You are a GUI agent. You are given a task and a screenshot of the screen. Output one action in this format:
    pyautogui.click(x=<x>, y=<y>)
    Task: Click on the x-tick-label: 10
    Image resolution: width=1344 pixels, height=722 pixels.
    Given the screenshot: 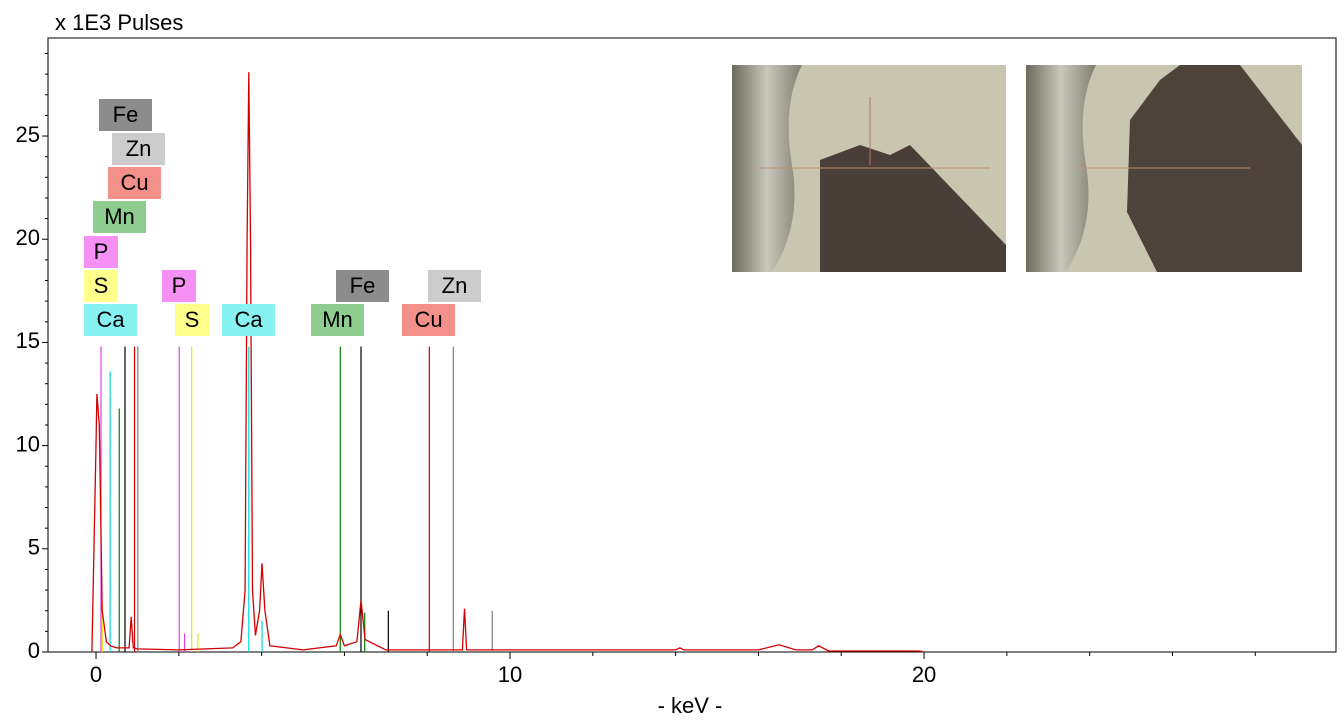 What is the action you would take?
    pyautogui.click(x=510, y=674)
    